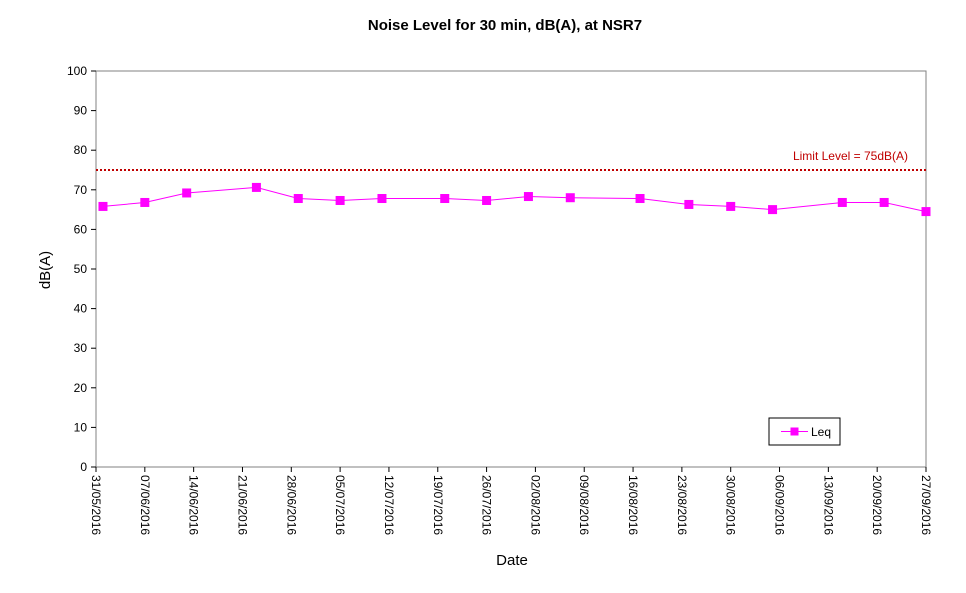  What do you see at coordinates (291, 505) in the screenshot?
I see `x-tick-label: 28/06/2016` at bounding box center [291, 505].